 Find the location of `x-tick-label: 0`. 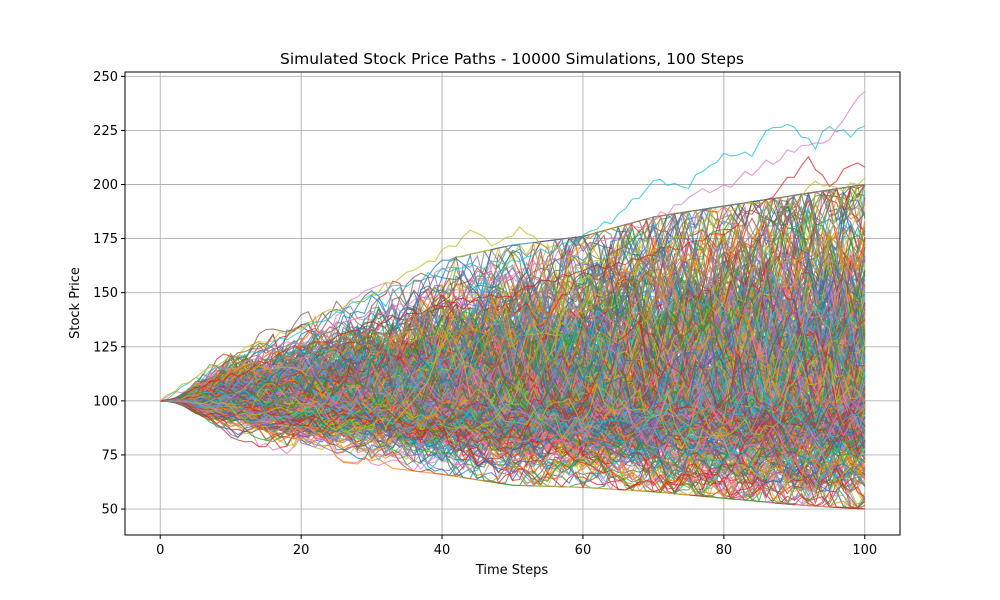

x-tick-label: 0 is located at coordinates (160, 550).